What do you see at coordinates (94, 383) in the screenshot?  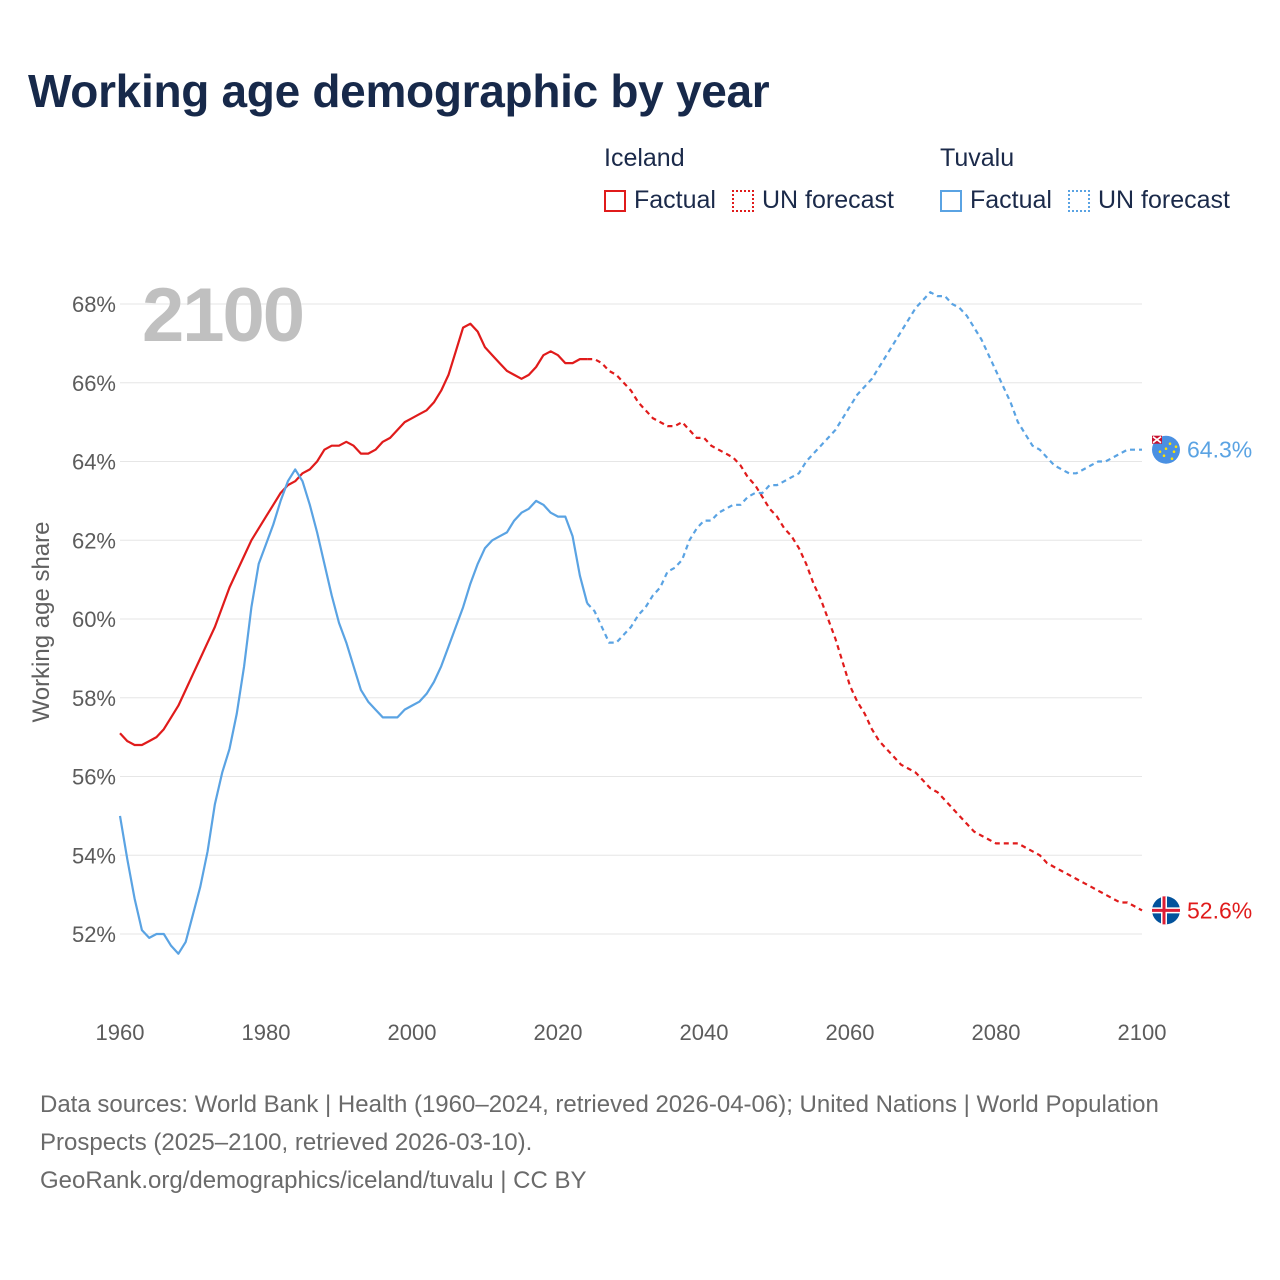 I see `y-tick-label: 66%` at bounding box center [94, 383].